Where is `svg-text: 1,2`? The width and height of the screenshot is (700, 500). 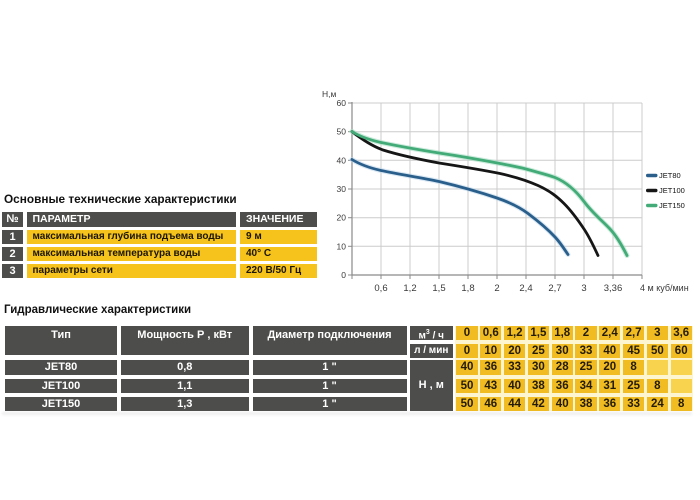 svg-text: 1,2 is located at coordinates (409, 288).